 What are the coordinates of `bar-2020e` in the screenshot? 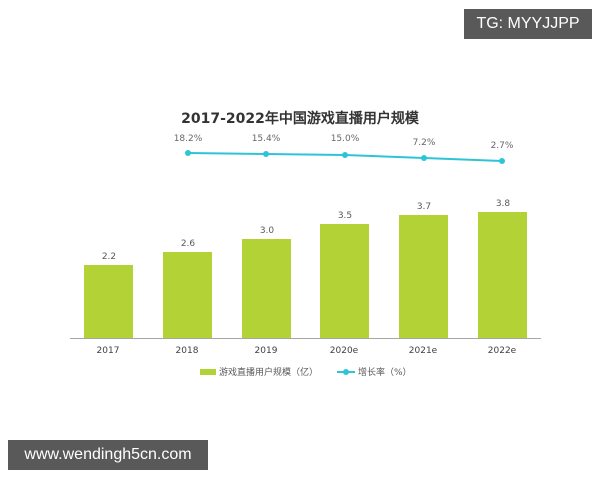 It's located at (344, 281).